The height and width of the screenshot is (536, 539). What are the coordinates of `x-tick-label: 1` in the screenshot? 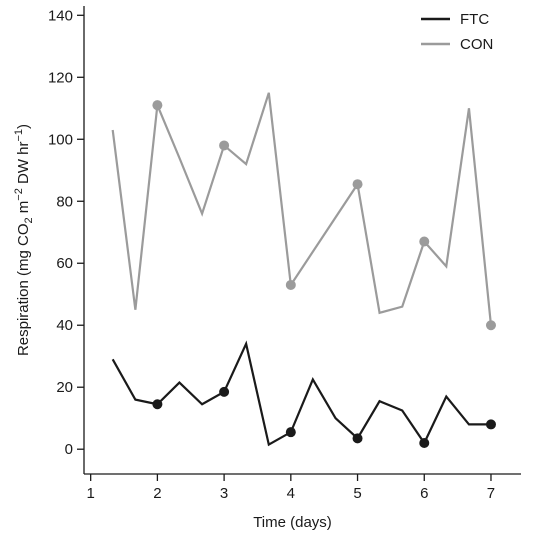 It's located at (90, 493).